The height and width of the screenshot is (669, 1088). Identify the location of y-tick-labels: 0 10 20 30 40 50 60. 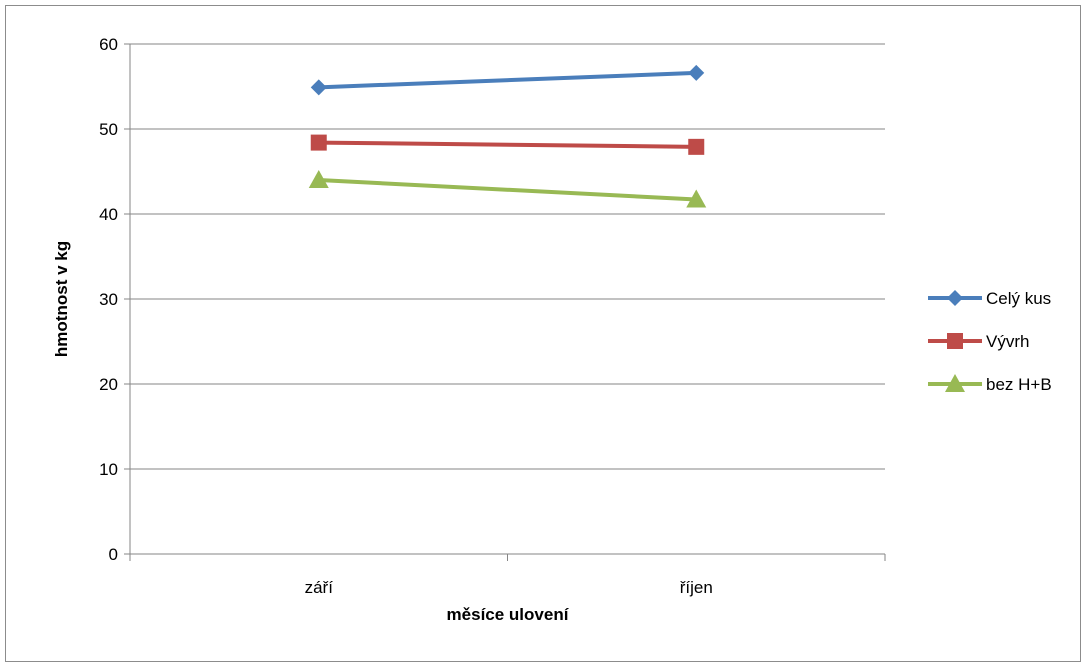
(108, 299).